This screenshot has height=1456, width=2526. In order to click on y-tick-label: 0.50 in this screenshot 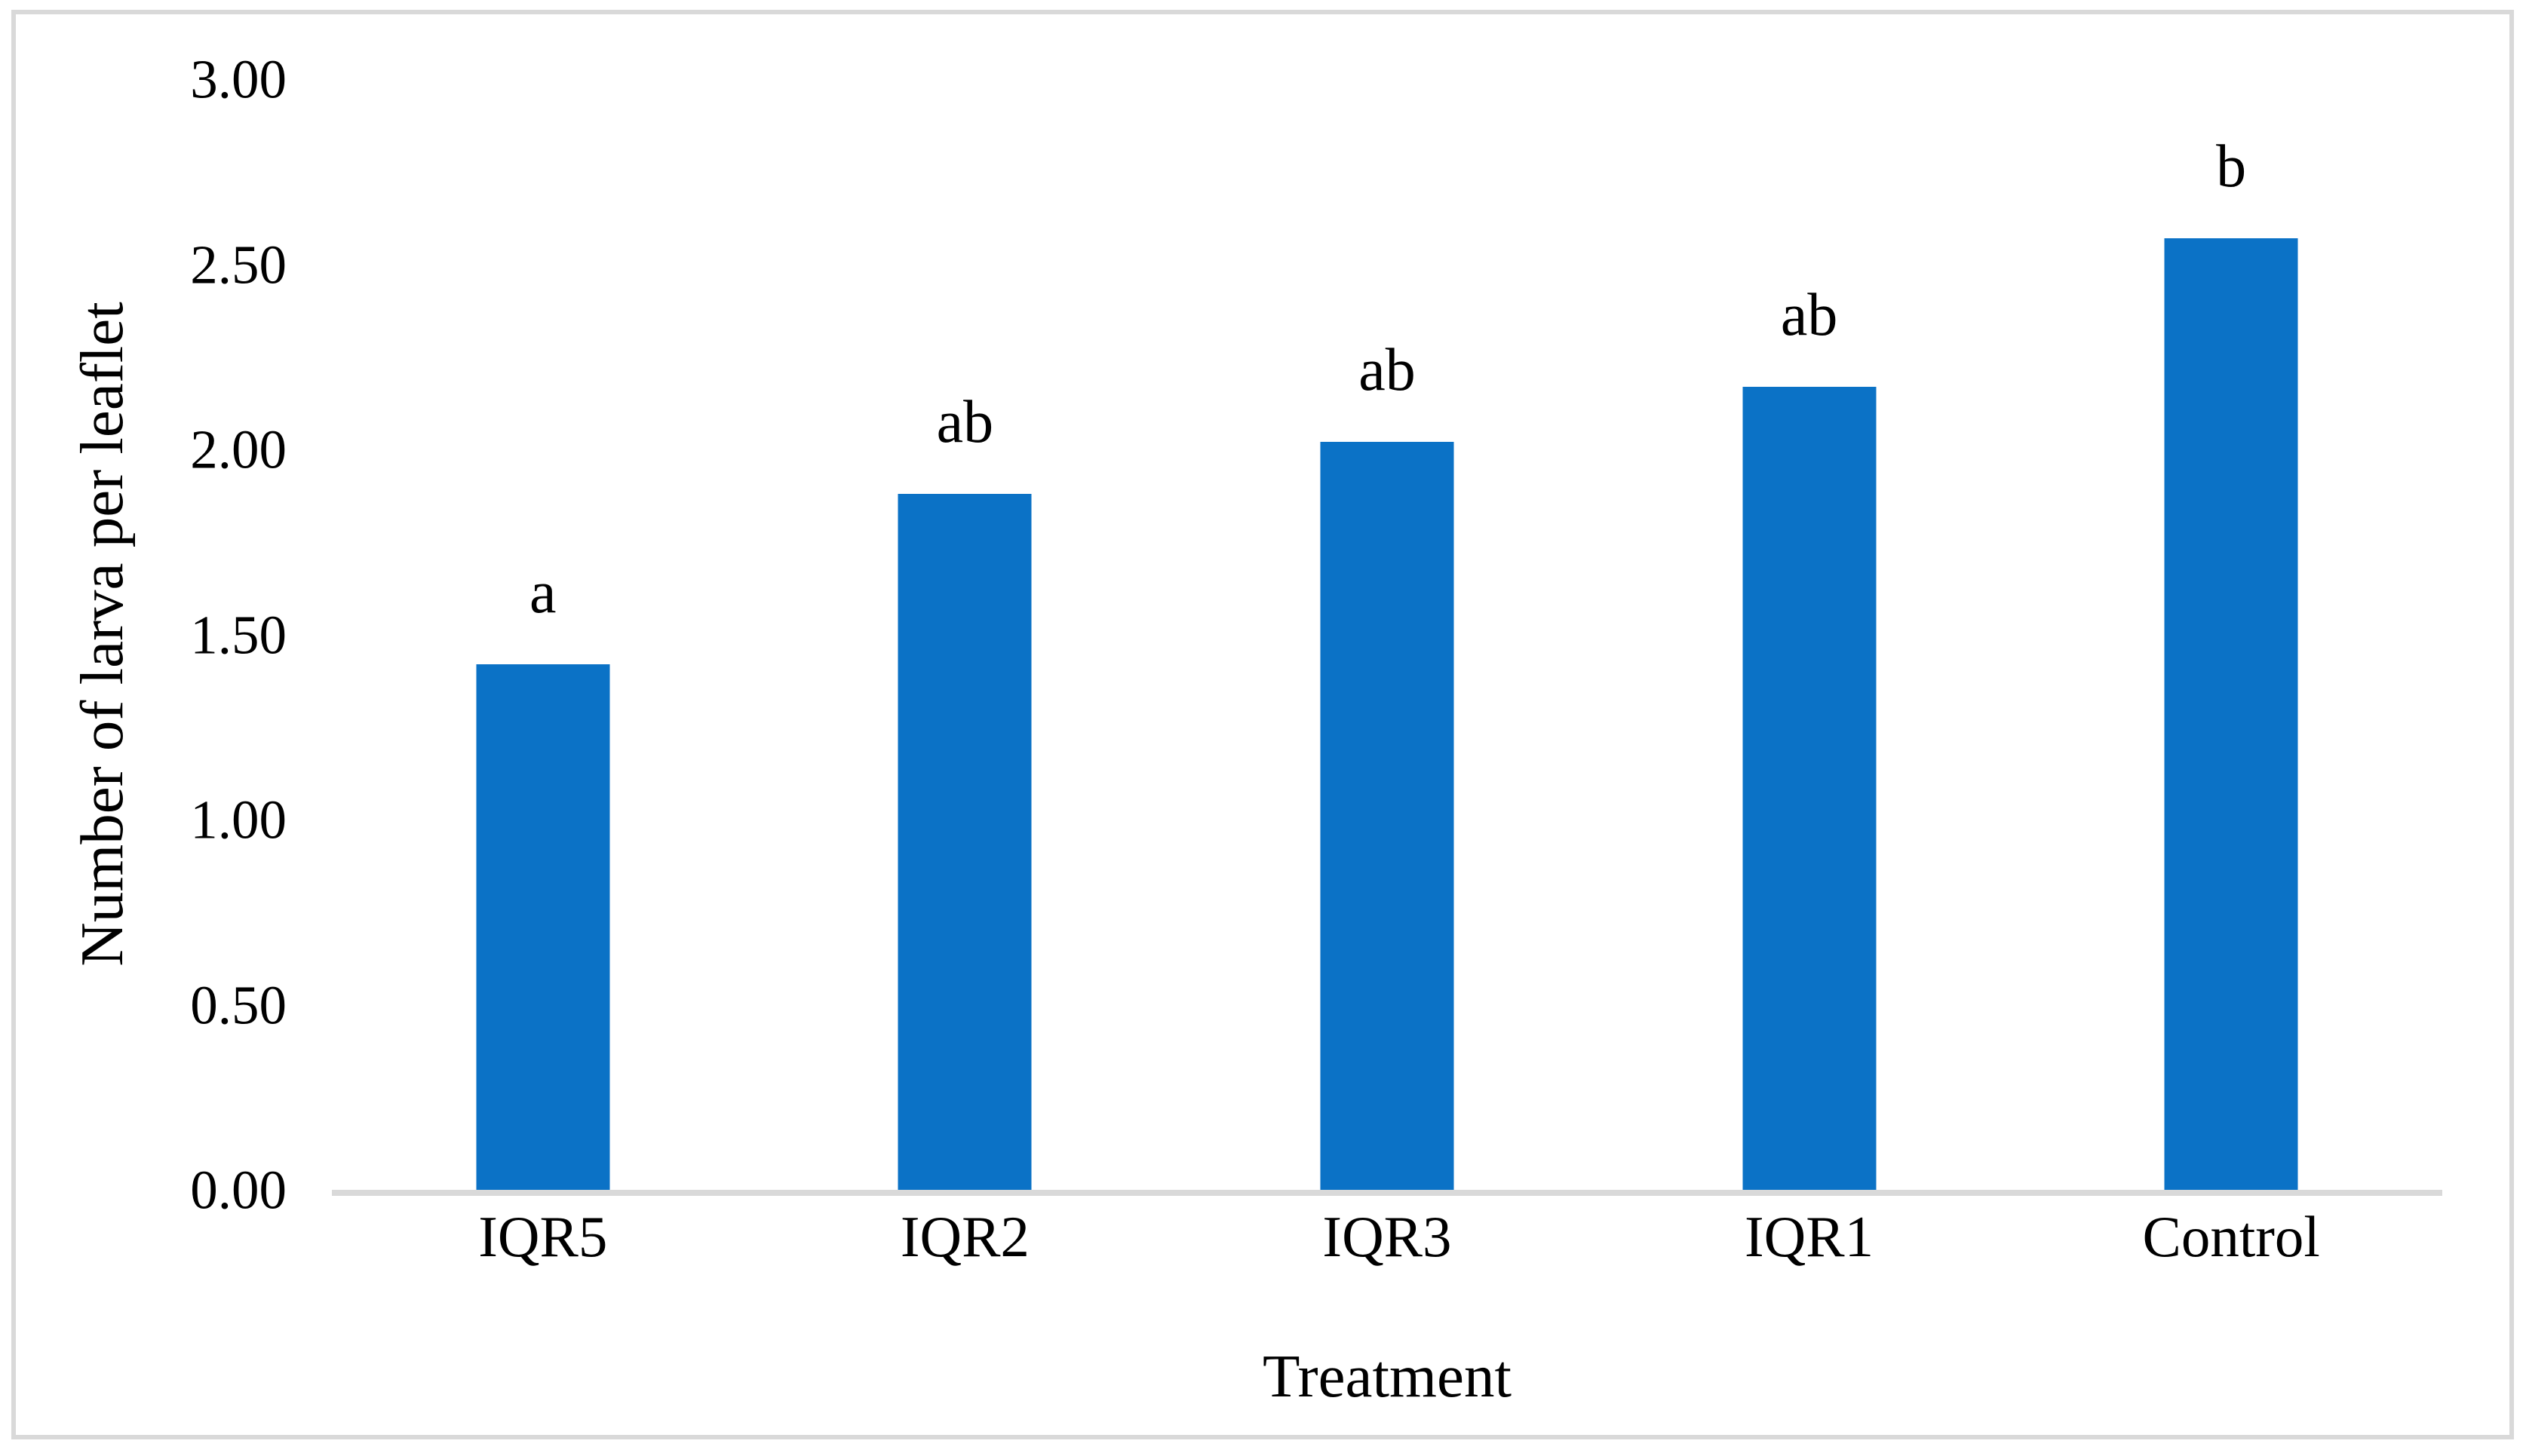, I will do `click(238, 1004)`.